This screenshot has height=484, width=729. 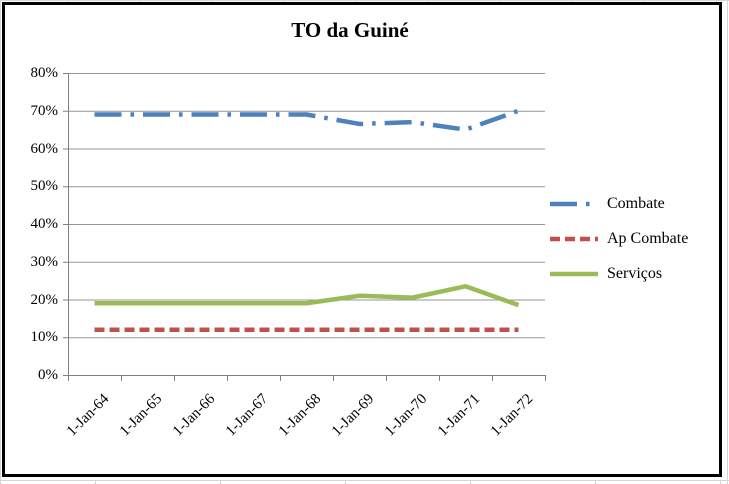 What do you see at coordinates (307, 120) in the screenshot?
I see `series-line-combate` at bounding box center [307, 120].